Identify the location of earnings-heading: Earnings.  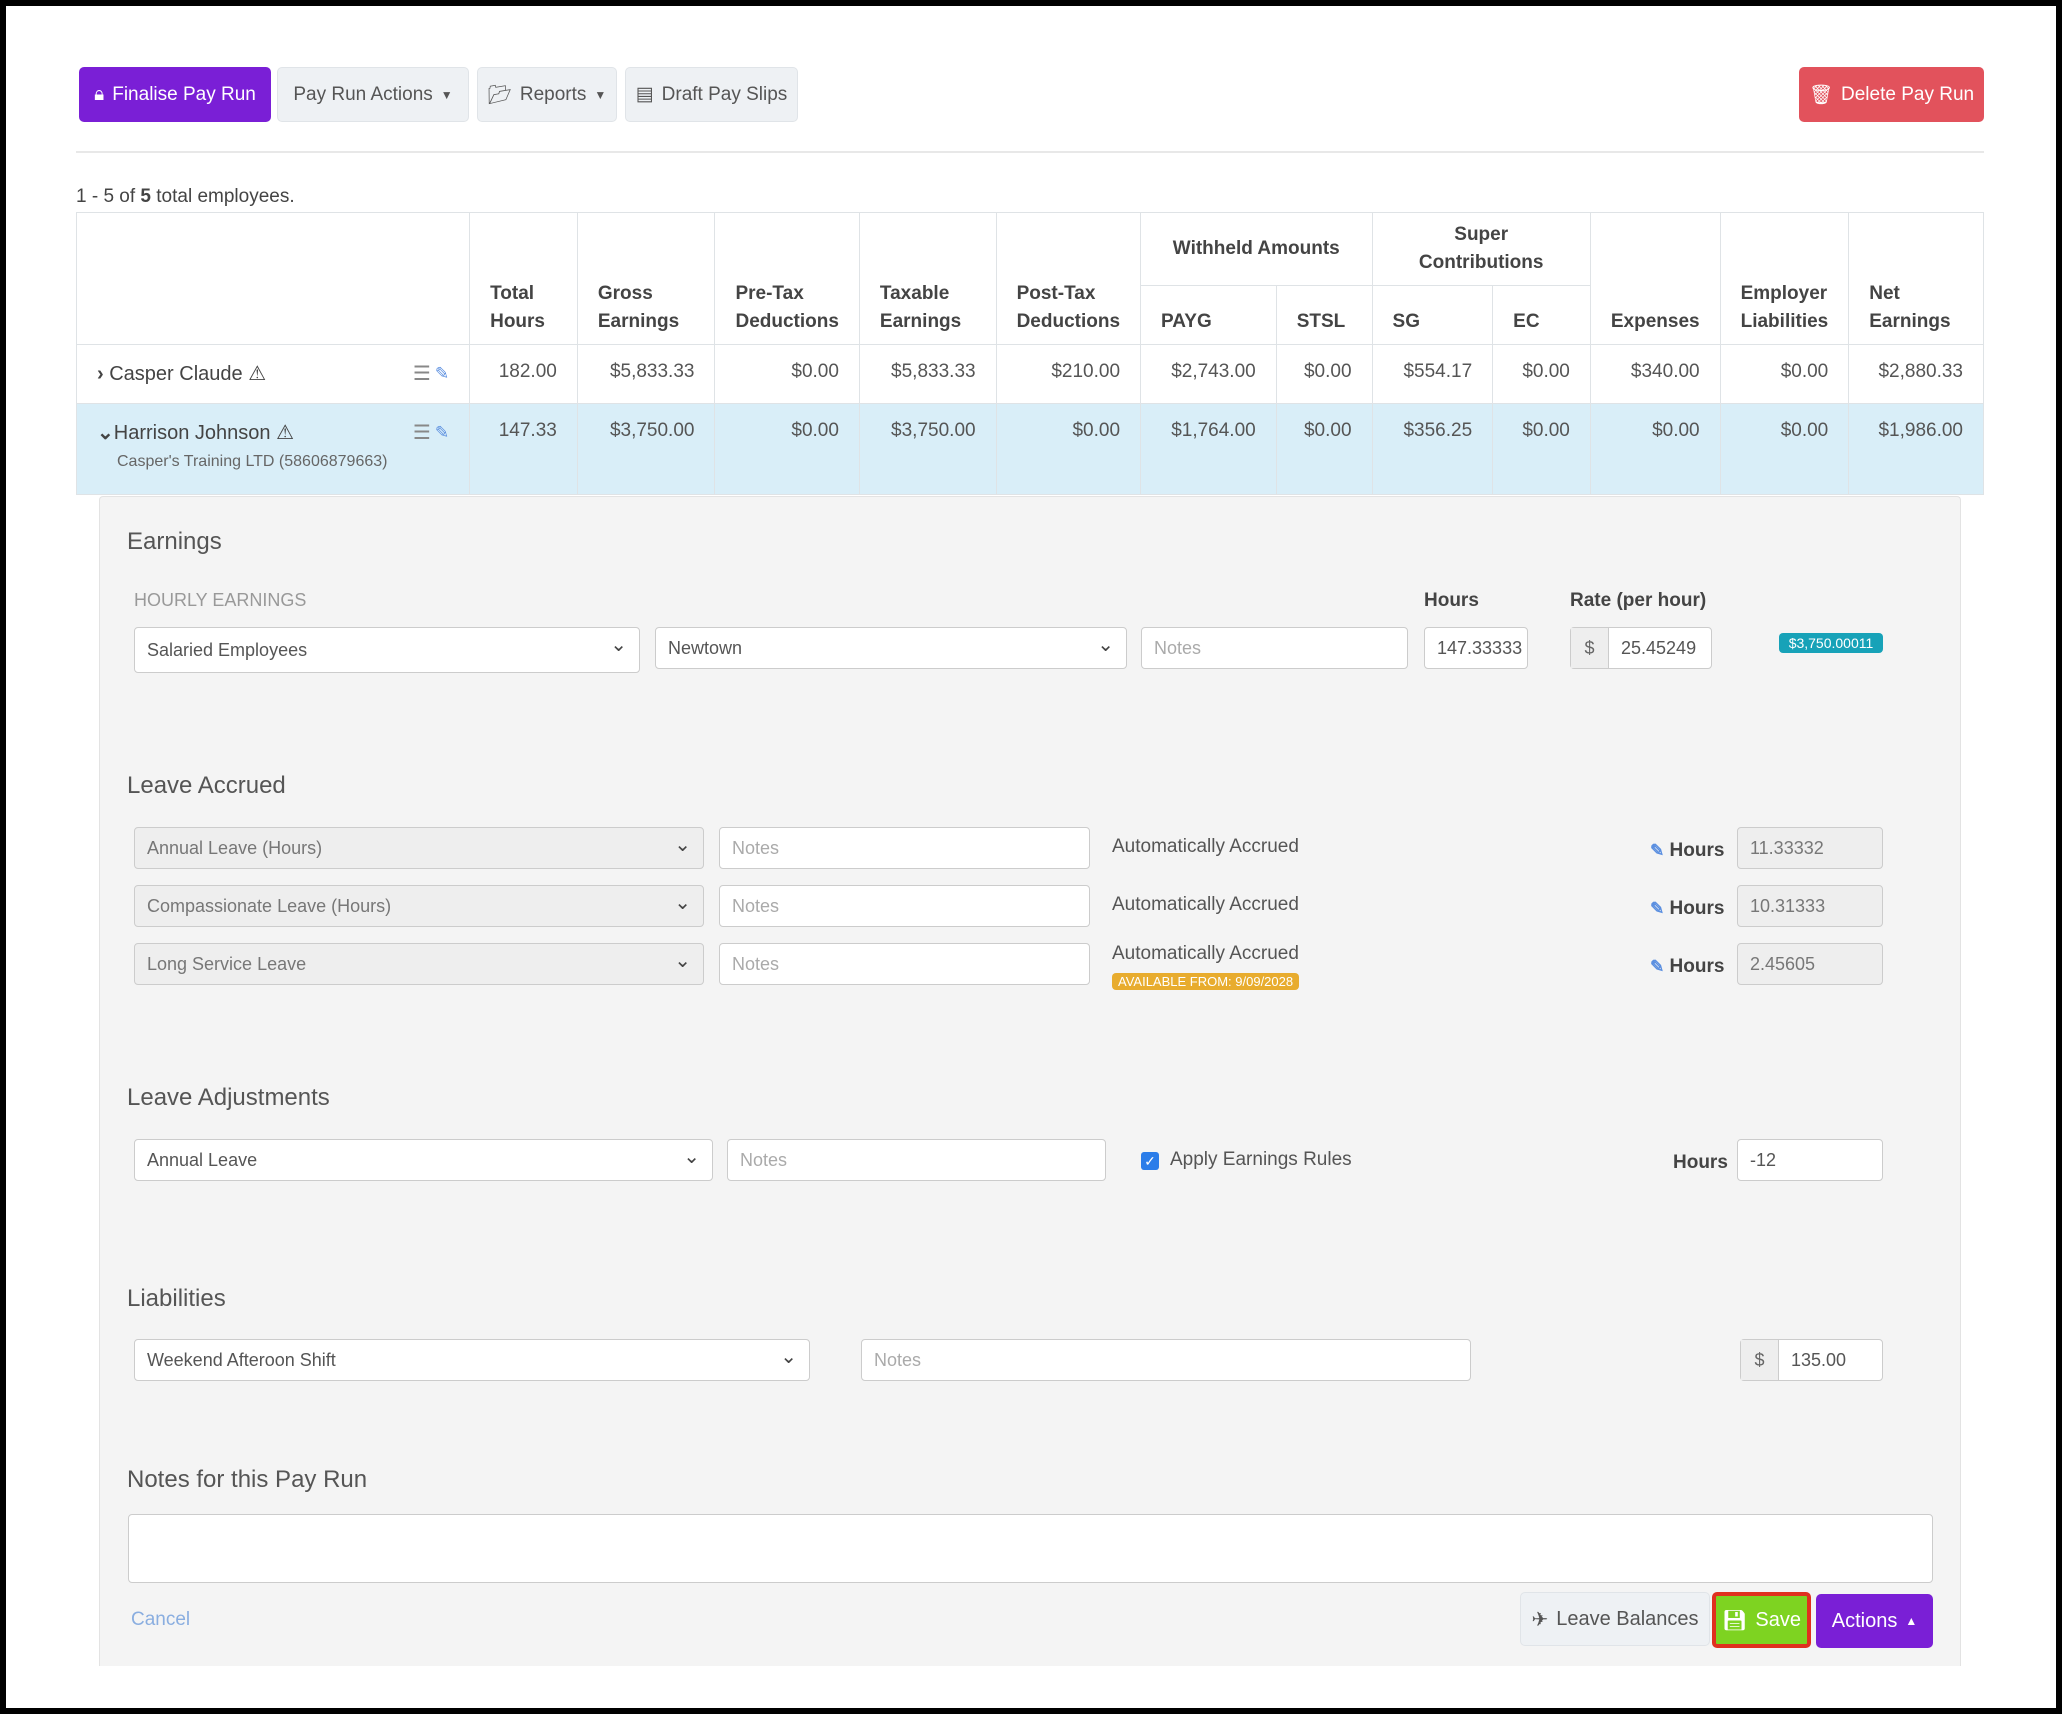
(174, 541).